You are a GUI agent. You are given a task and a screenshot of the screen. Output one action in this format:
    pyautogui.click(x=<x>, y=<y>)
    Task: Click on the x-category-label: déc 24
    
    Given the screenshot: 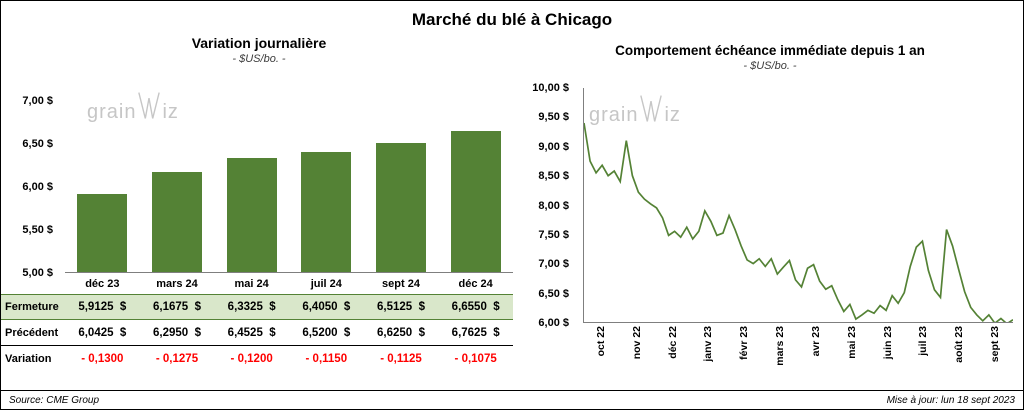 What is the action you would take?
    pyautogui.click(x=475, y=283)
    